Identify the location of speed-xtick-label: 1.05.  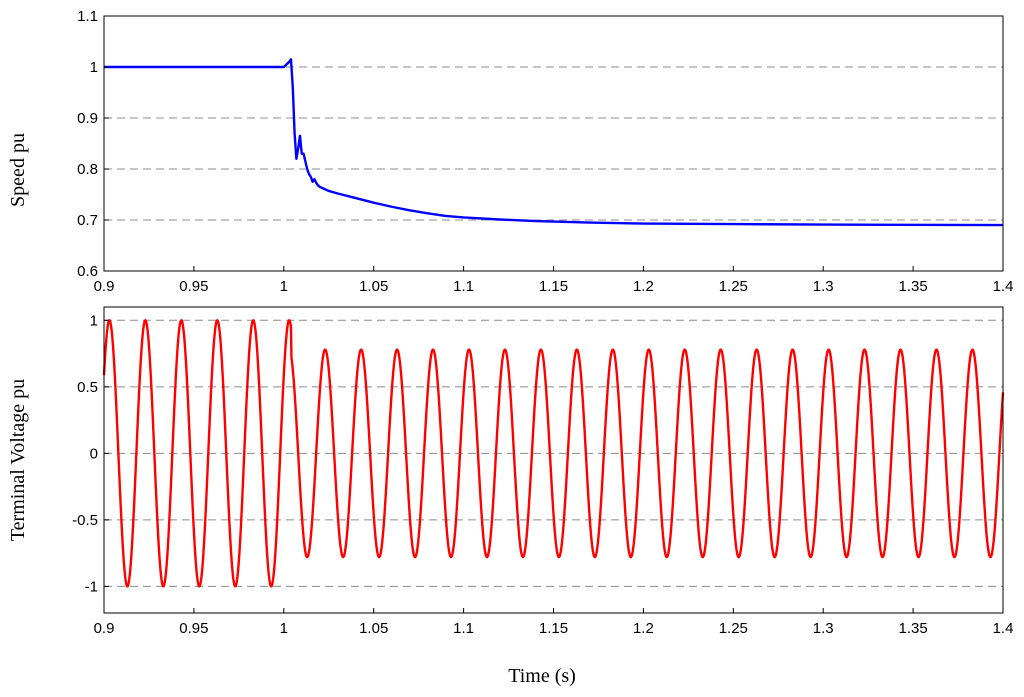
(373, 286).